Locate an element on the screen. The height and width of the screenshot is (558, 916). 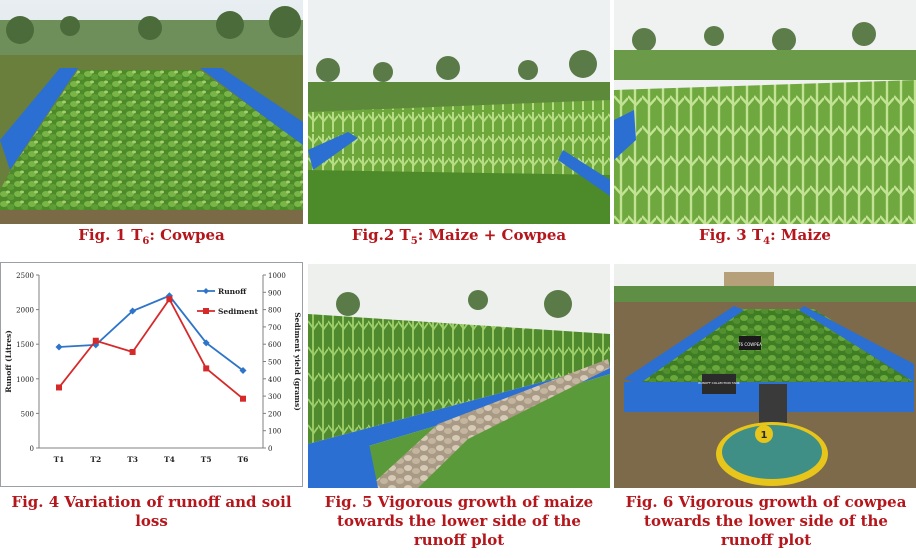
x-tick-label: T2 is located at coordinates (95, 459).